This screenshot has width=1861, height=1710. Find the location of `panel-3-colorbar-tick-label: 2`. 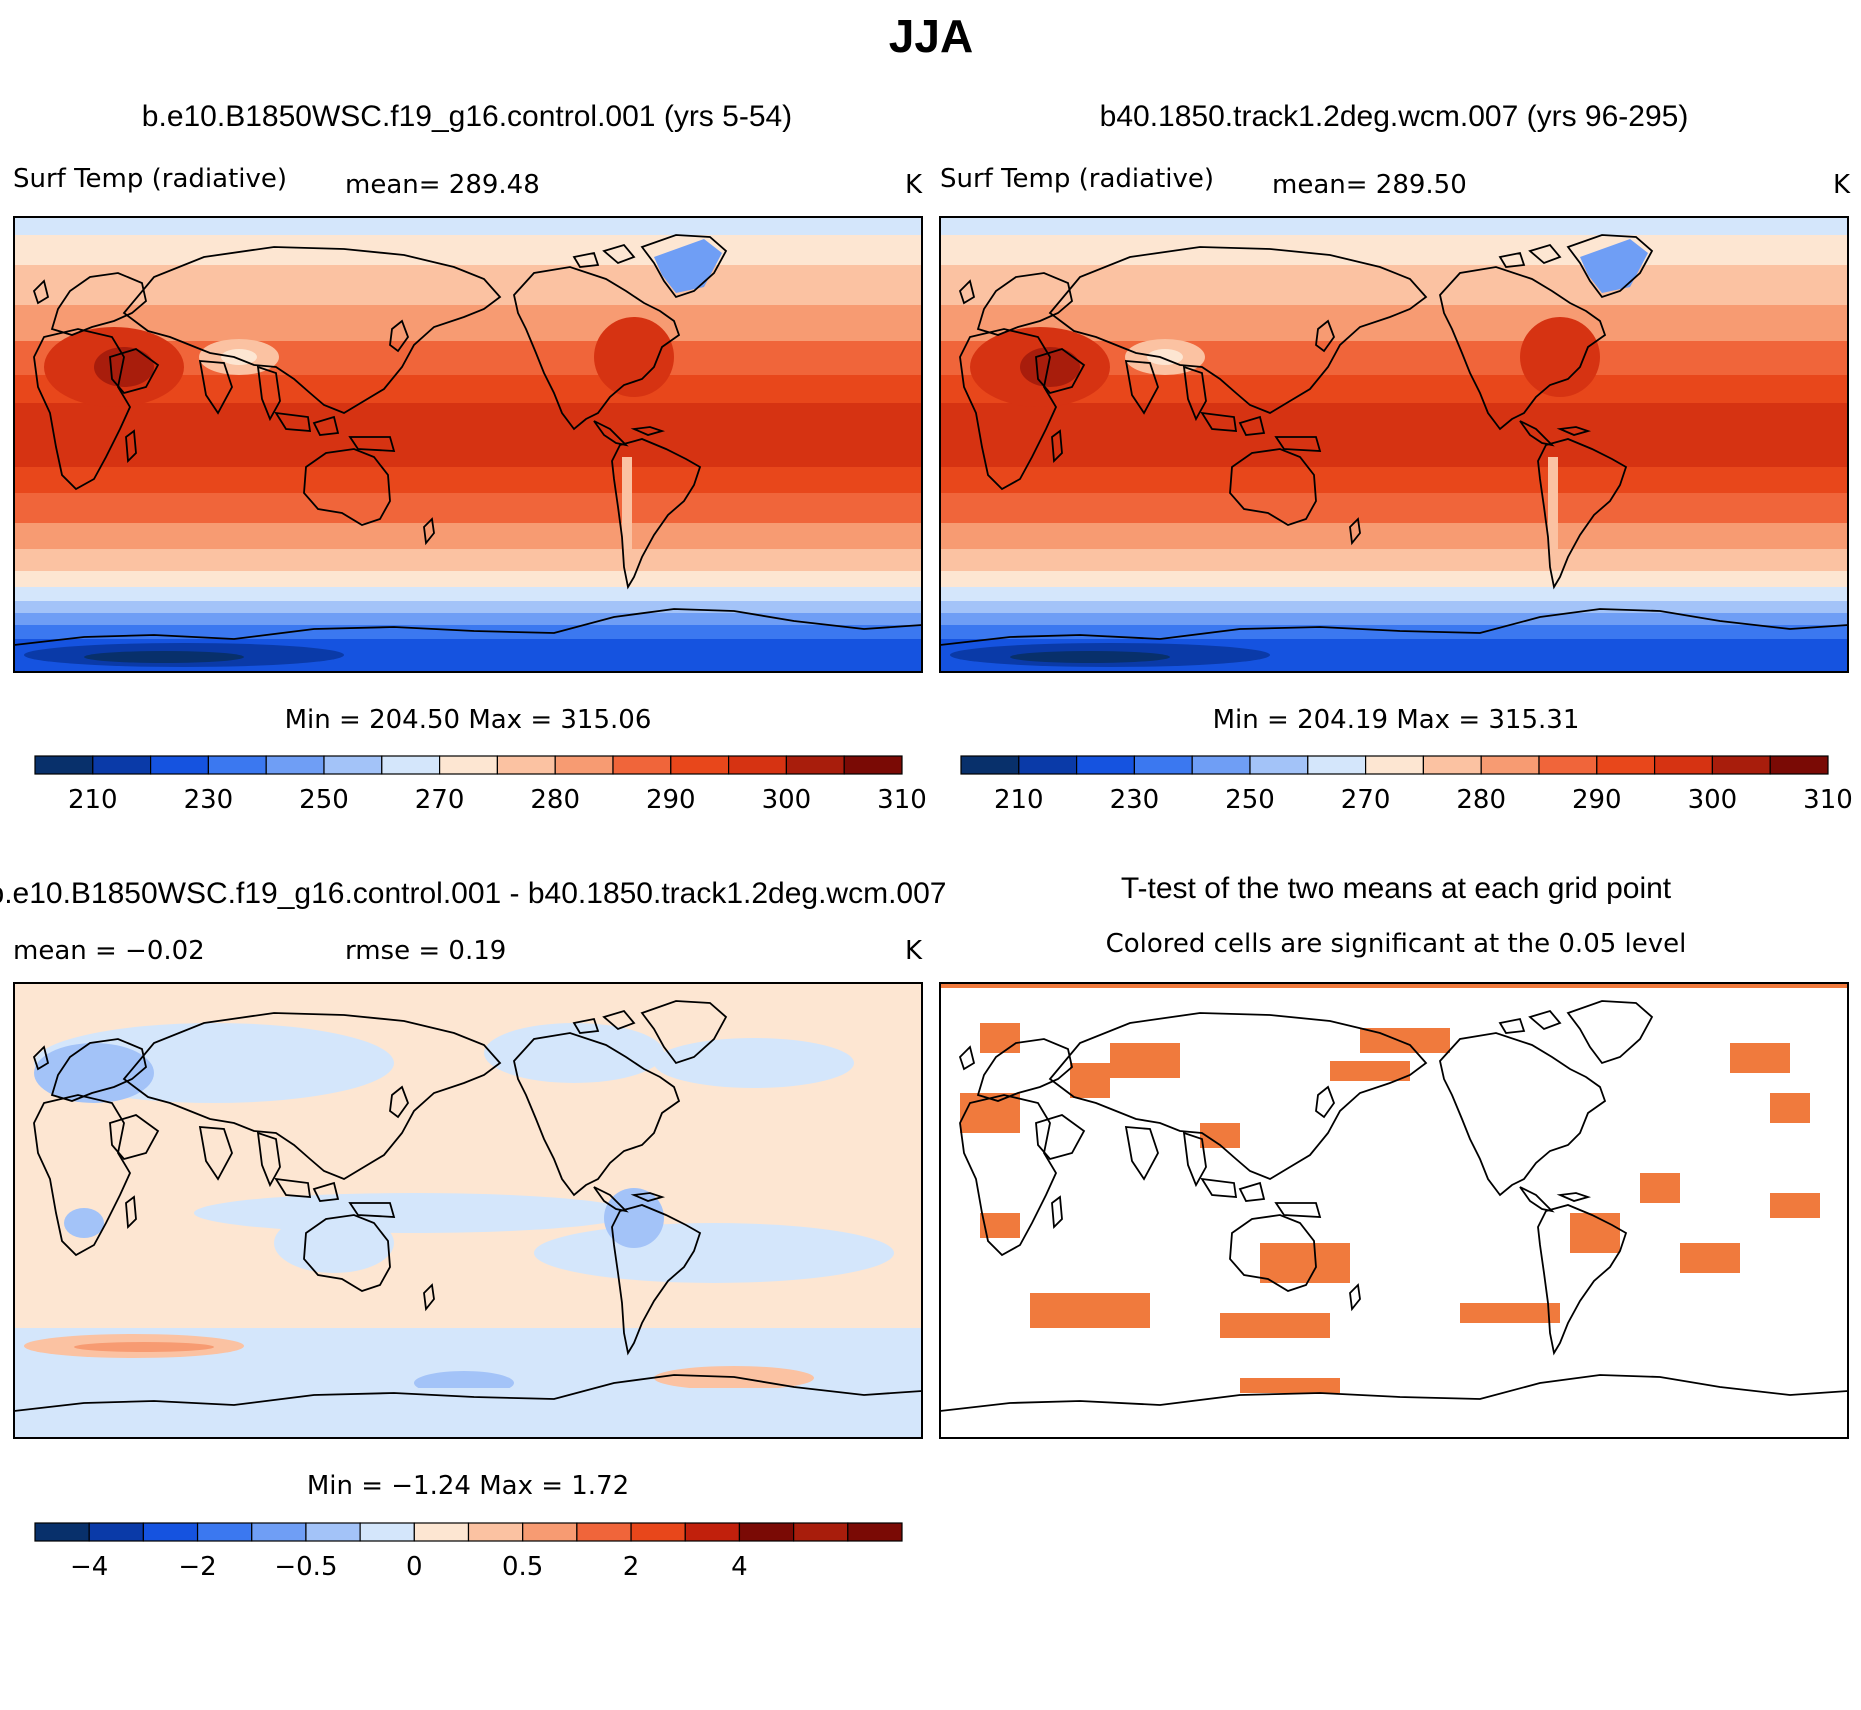

panel-3-colorbar-tick-label: 2 is located at coordinates (631, 1567).